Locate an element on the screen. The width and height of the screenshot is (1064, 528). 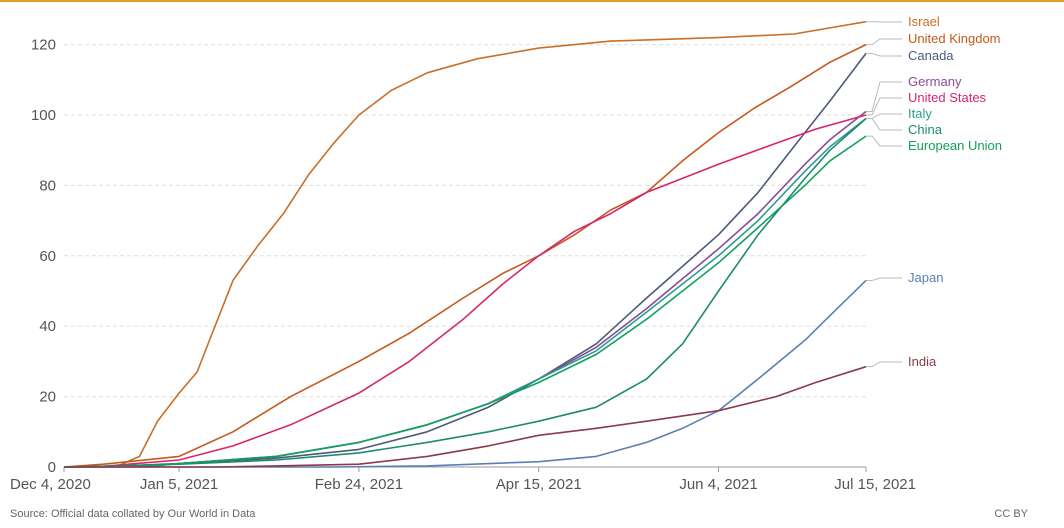
series-label-italy: Italy is located at coordinates (920, 113).